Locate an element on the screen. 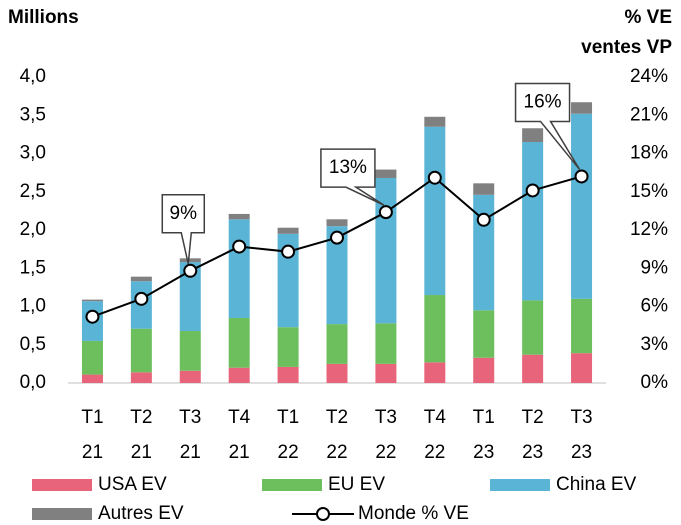 The image size is (681, 525). y2-tick-label: 15% is located at coordinates (649, 191).